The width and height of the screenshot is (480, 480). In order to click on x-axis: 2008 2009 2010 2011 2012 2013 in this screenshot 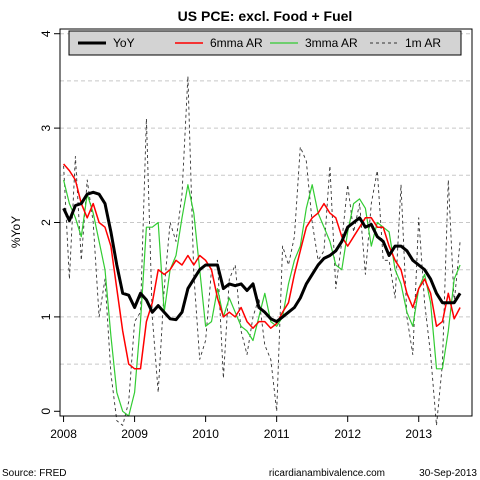, I will do `click(241, 428)`.